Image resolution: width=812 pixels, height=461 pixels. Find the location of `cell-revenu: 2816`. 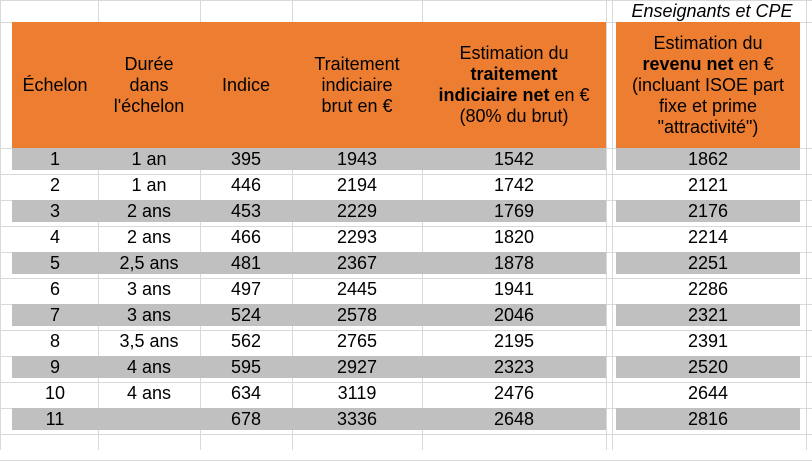

cell-revenu: 2816 is located at coordinates (708, 418).